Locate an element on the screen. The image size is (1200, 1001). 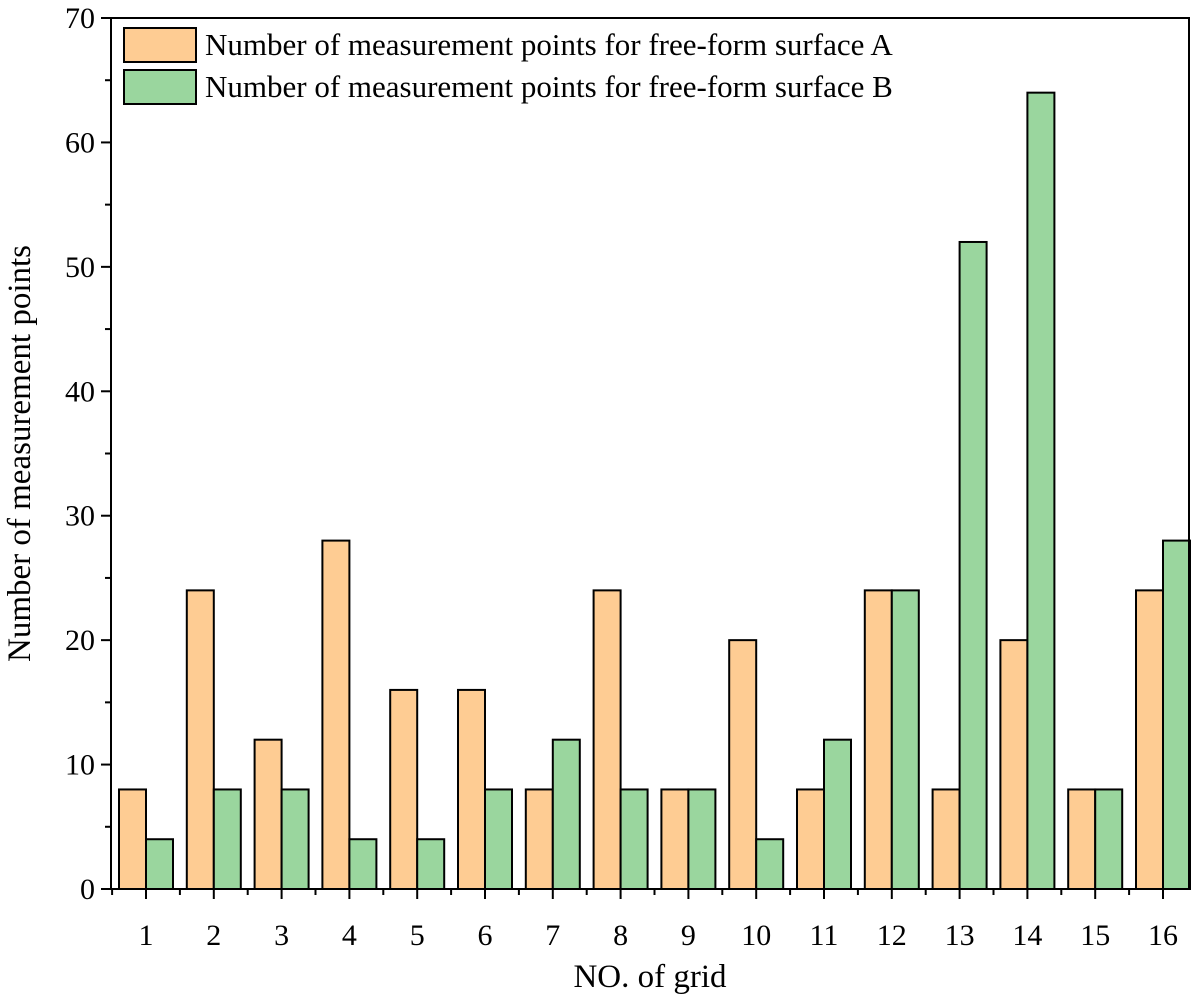
x-tick-label-5: 5 is located at coordinates (417, 935).